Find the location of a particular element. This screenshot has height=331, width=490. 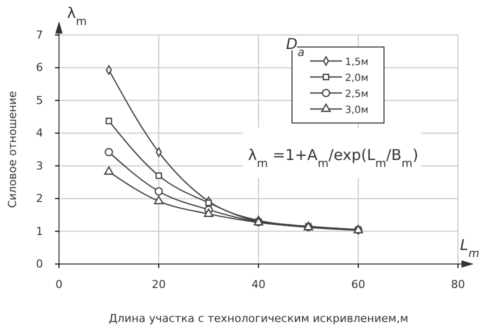

legend-label: 3,0м is located at coordinates (356, 110).